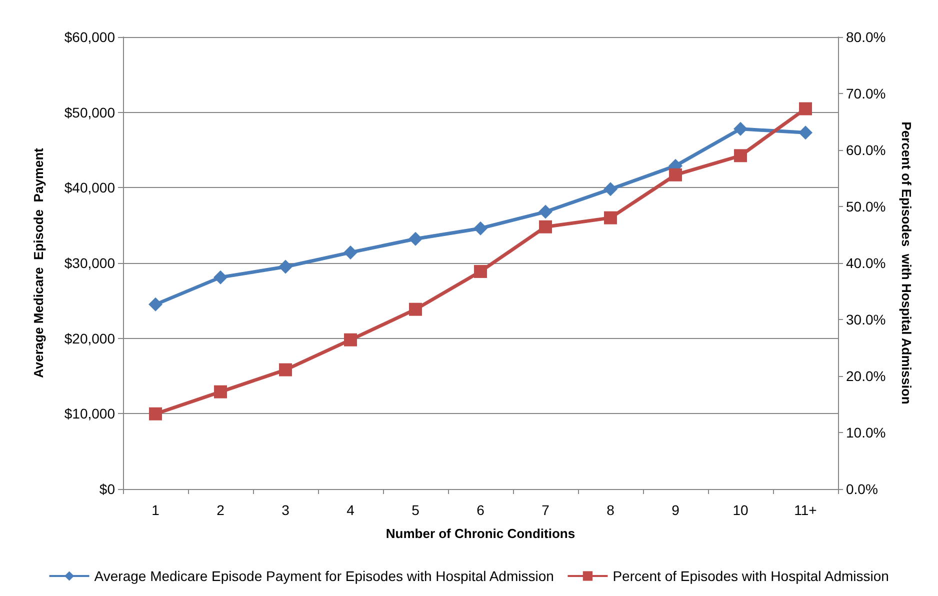  I want to click on y2-tick-label: 50.0%, so click(866, 206).